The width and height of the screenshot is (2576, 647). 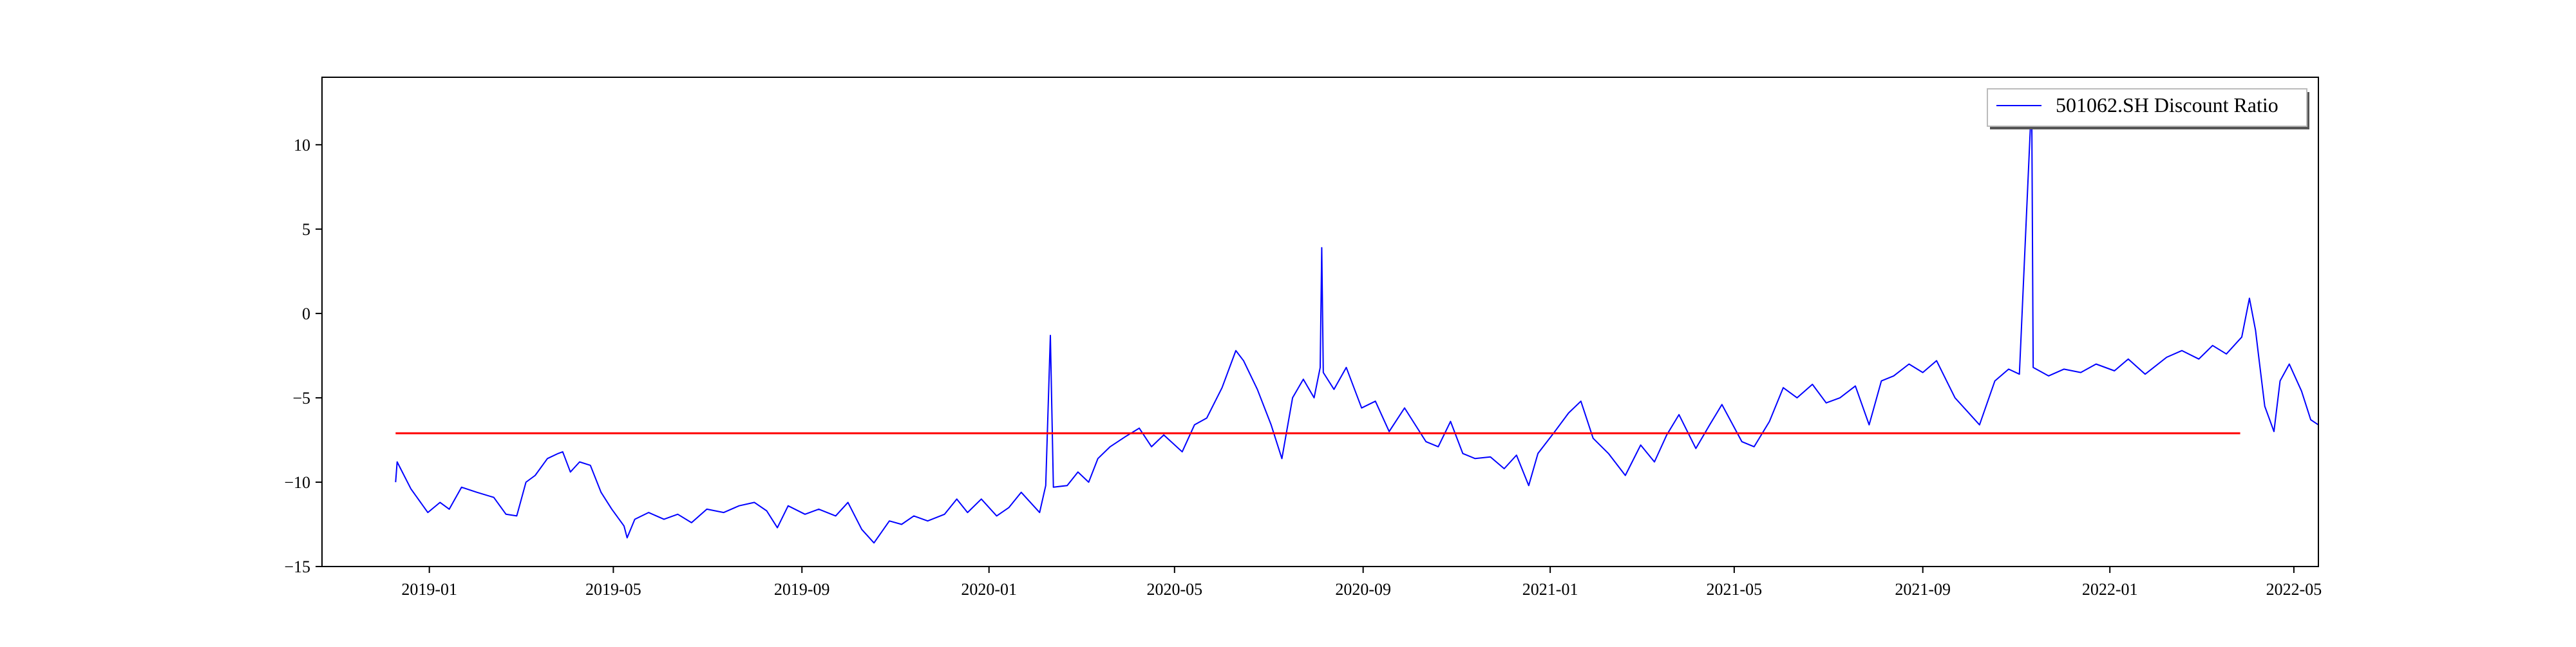 What do you see at coordinates (429, 590) in the screenshot?
I see `x-tick-label: 2019-01` at bounding box center [429, 590].